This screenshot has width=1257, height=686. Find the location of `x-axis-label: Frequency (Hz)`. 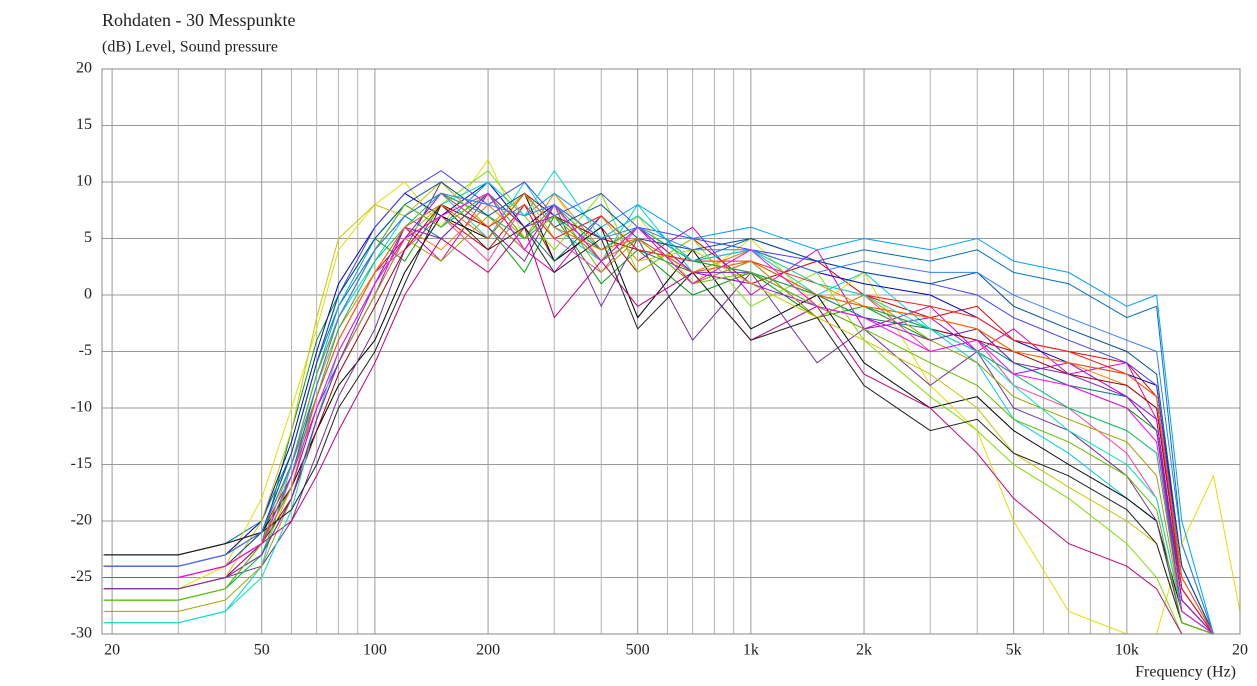

x-axis-label: Frequency (Hz) is located at coordinates (1185, 672).